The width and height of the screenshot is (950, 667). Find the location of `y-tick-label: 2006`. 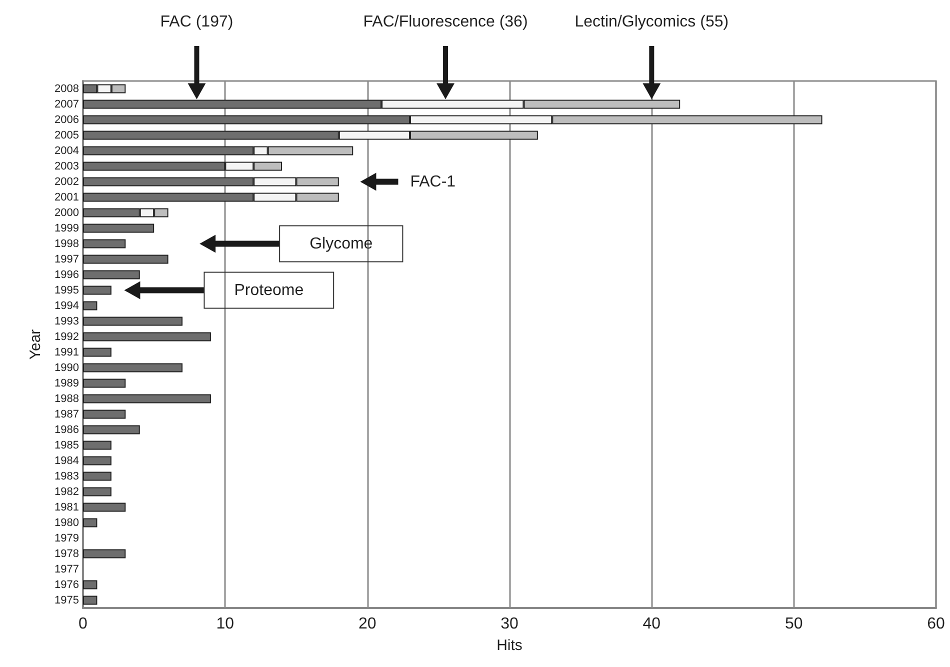

y-tick-label: 2006 is located at coordinates (66, 120).